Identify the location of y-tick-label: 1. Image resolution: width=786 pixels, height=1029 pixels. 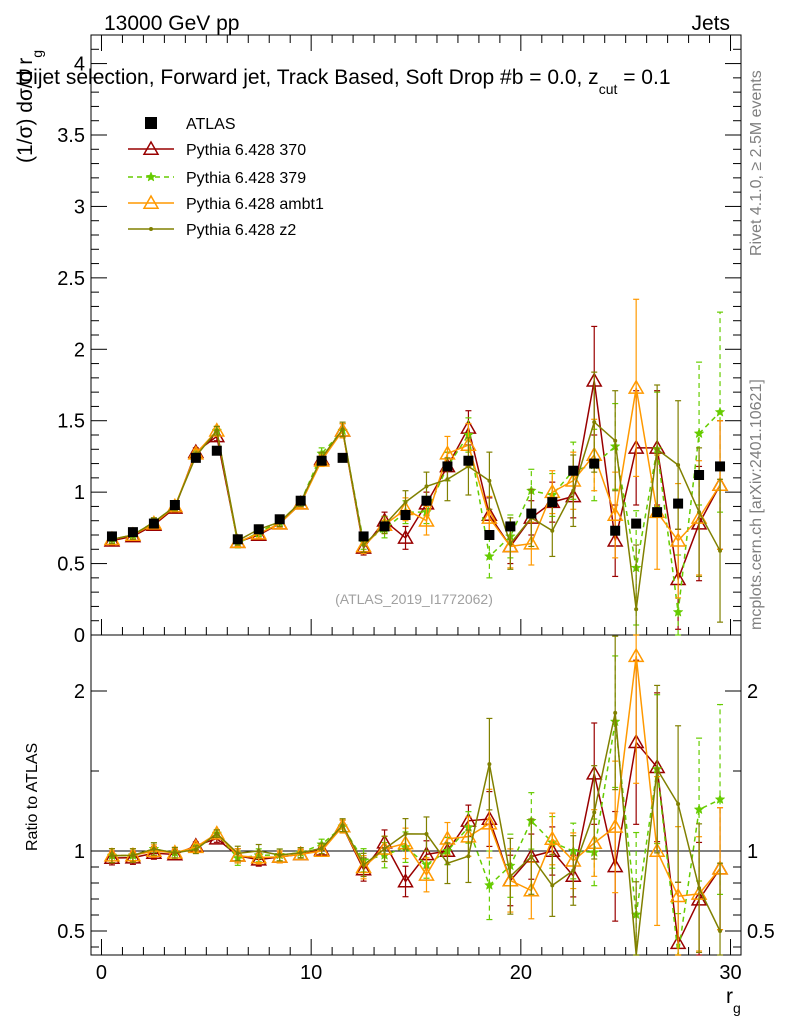
(79, 493).